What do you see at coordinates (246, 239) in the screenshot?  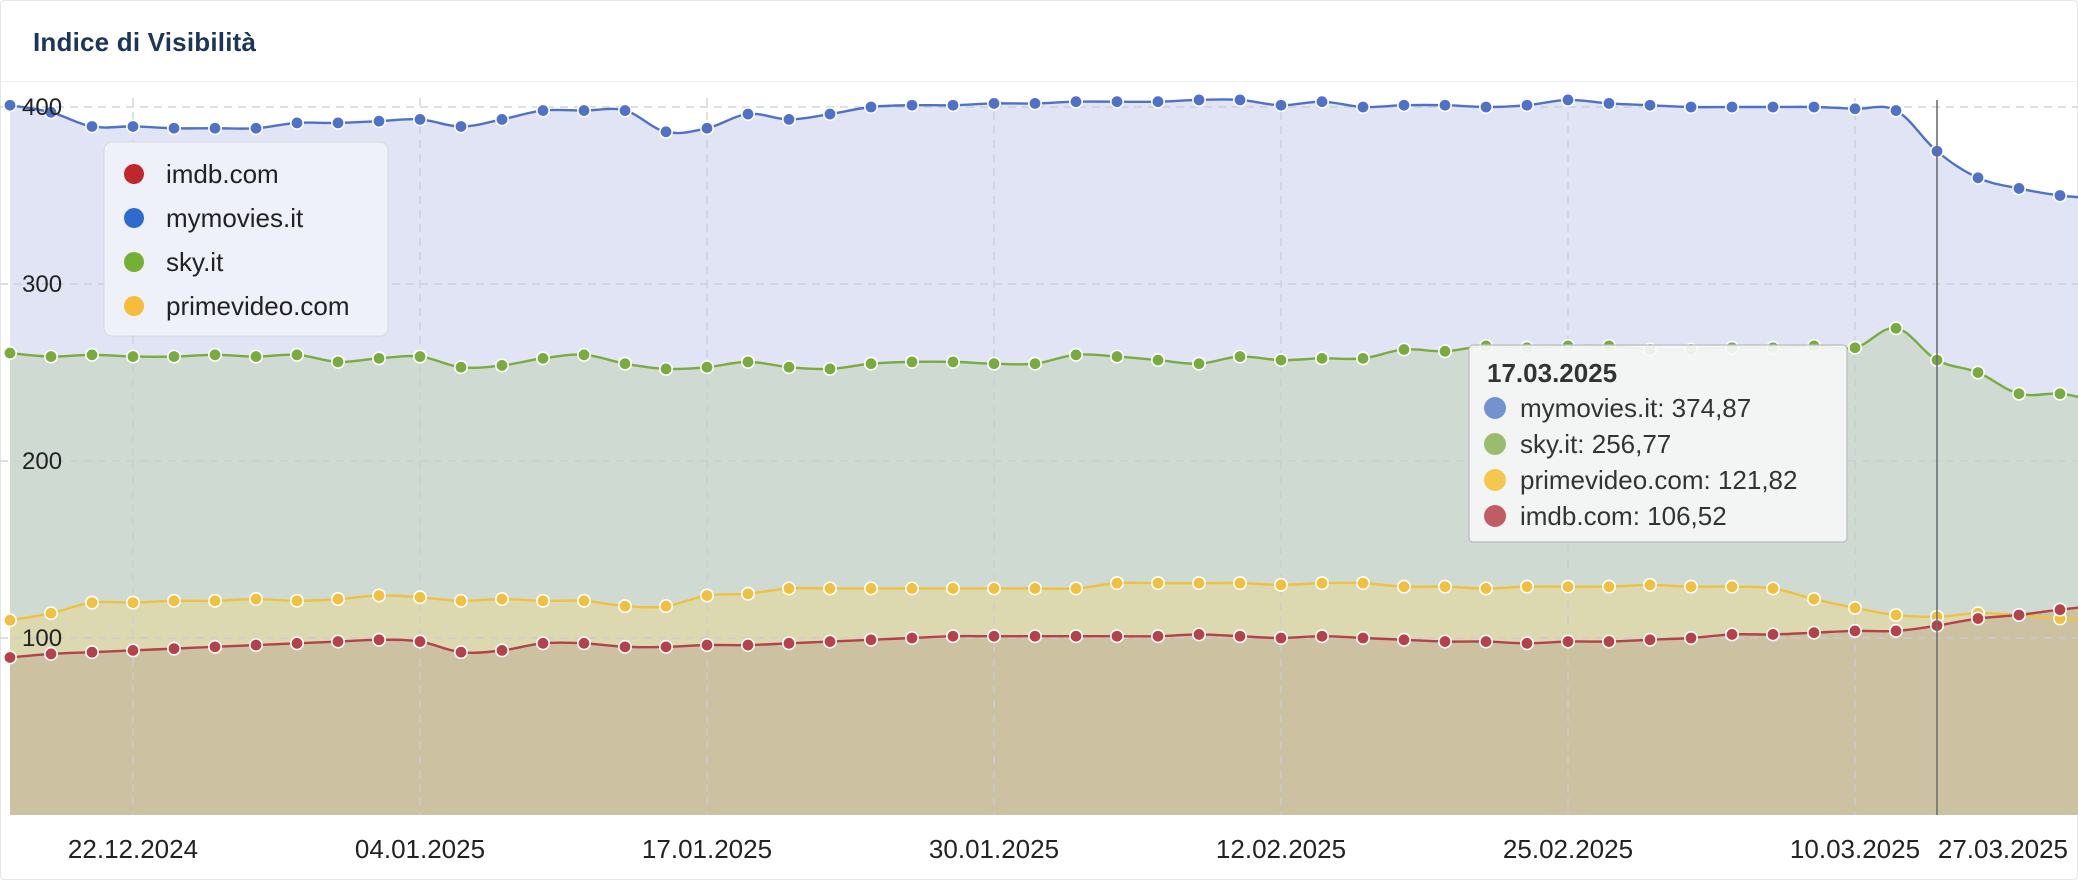 I see `chart-legend: imdb.com mymovies.it sky.it primevideo.com` at bounding box center [246, 239].